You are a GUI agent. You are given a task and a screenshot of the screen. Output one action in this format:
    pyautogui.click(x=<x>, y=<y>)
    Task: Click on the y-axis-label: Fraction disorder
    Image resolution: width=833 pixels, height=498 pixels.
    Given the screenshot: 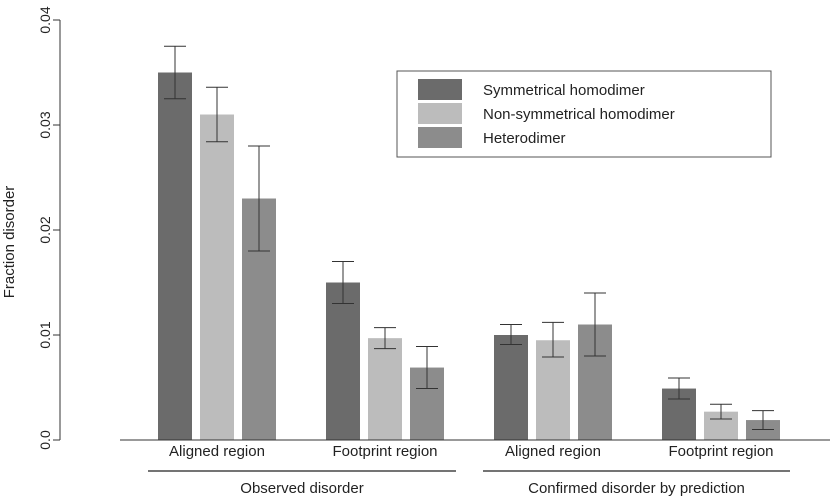 What is the action you would take?
    pyautogui.click(x=9, y=242)
    